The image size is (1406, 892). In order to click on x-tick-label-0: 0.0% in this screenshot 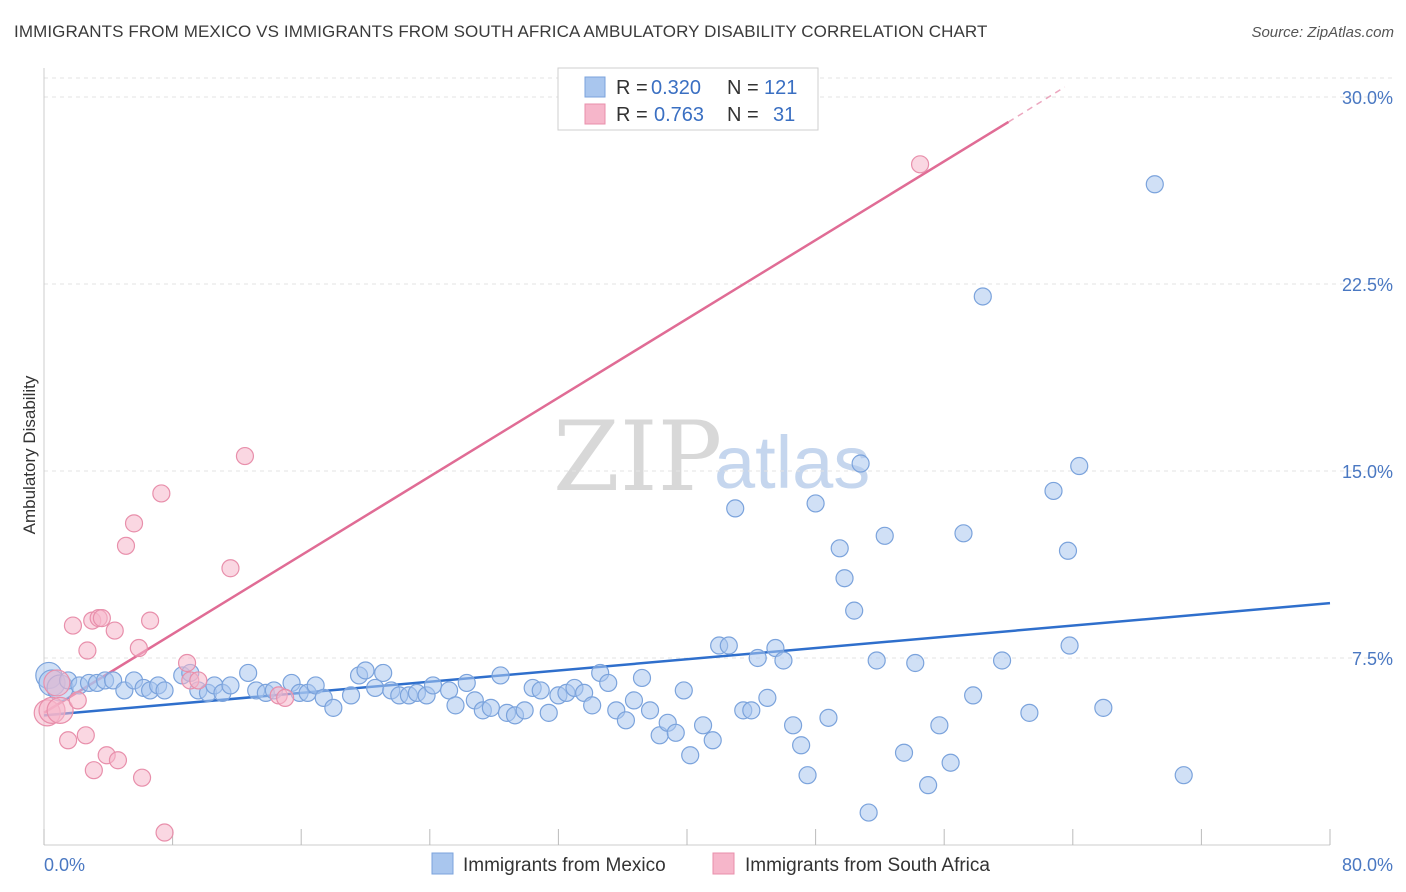, I will do `click(64, 865)`.